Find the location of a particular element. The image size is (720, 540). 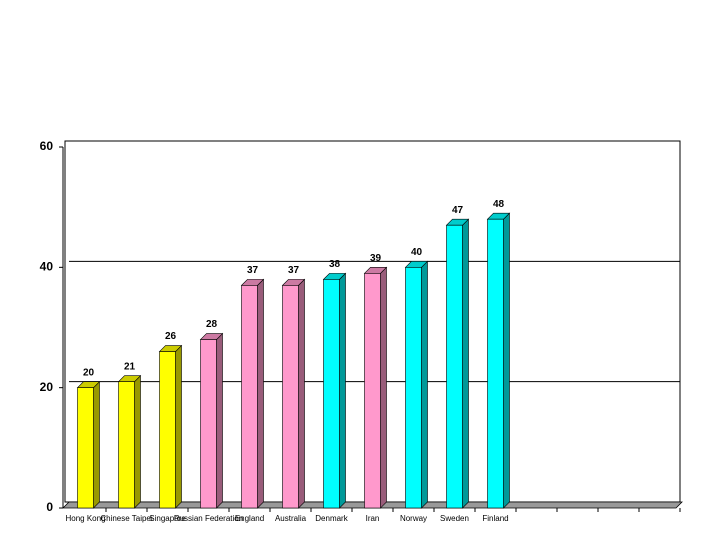

x-tick-label: England is located at coordinates (249, 518).